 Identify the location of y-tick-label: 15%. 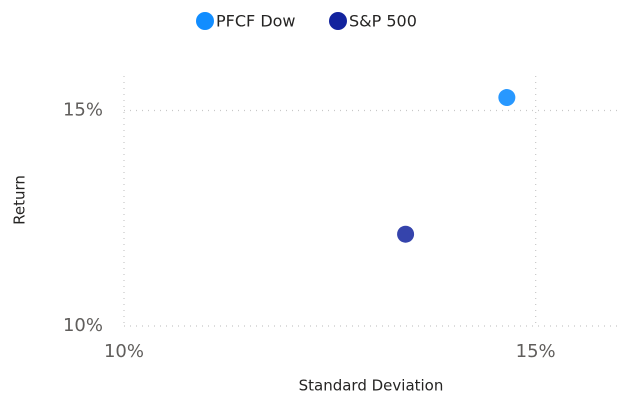
(83, 109).